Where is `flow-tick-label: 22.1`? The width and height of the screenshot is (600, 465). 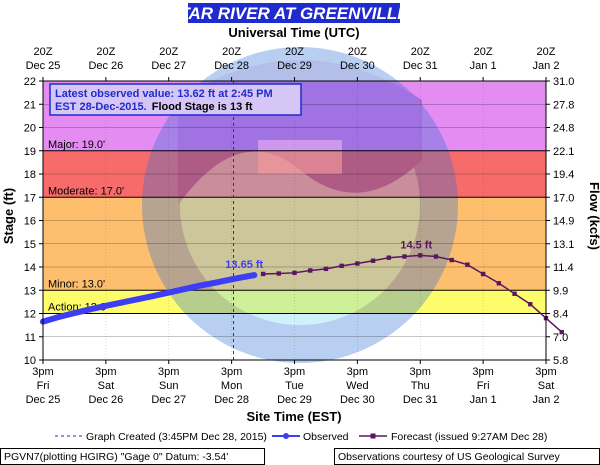 flow-tick-label: 22.1 is located at coordinates (563, 152).